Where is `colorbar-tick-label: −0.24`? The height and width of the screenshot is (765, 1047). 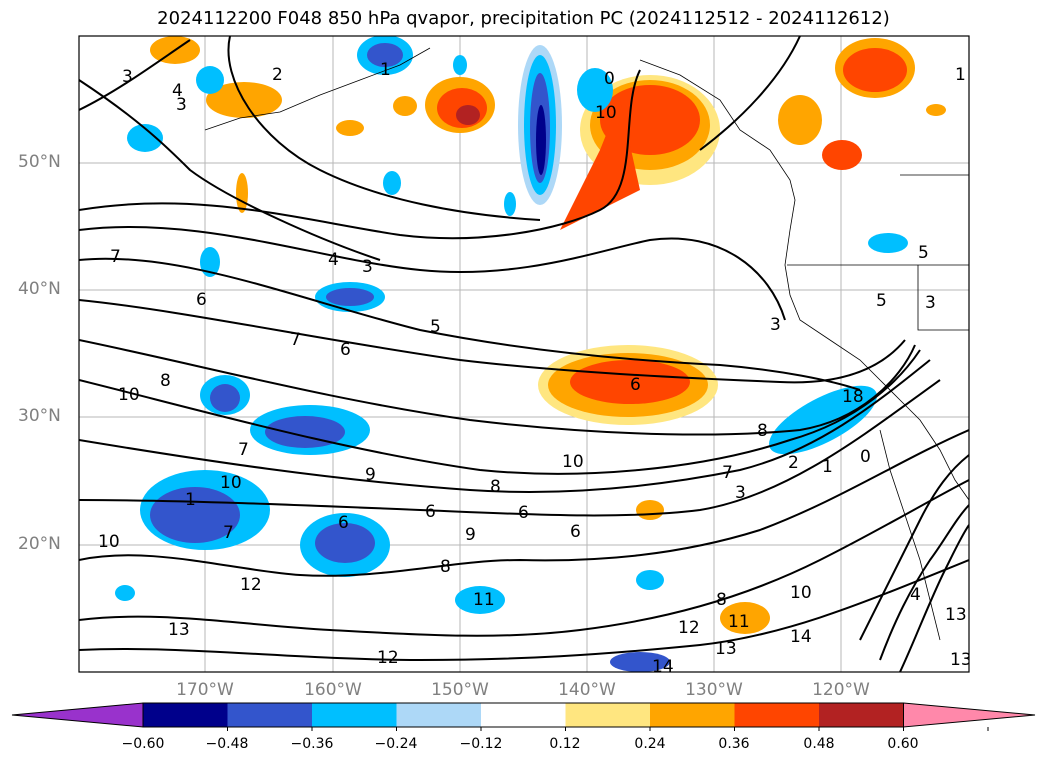 colorbar-tick-label: −0.24 is located at coordinates (396, 744).